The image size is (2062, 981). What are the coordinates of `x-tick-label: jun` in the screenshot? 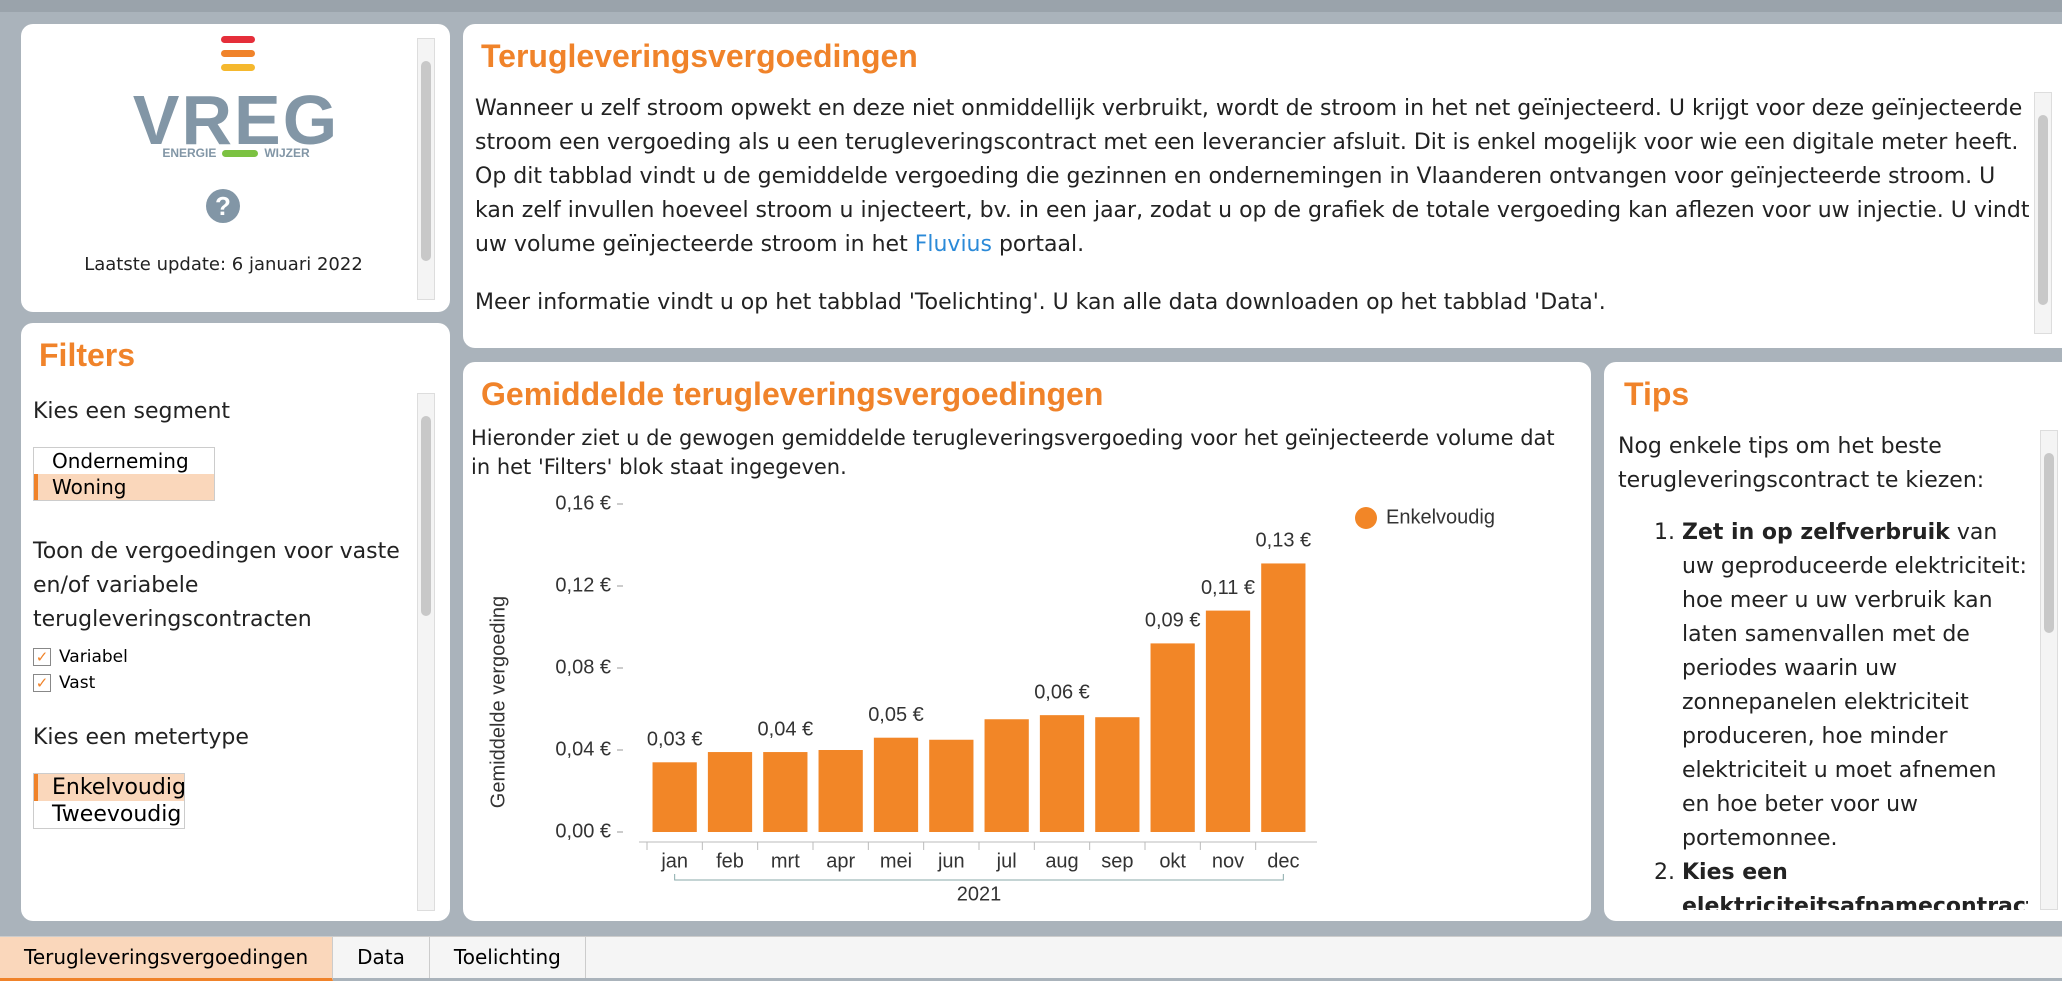 It's located at (951, 861).